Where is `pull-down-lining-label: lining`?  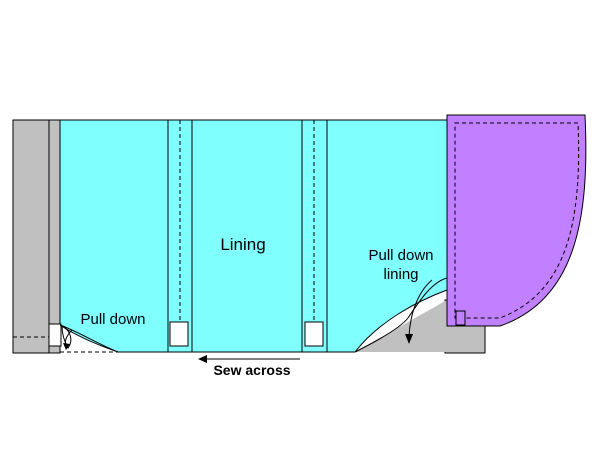
pull-down-lining-label: lining is located at coordinates (400, 274).